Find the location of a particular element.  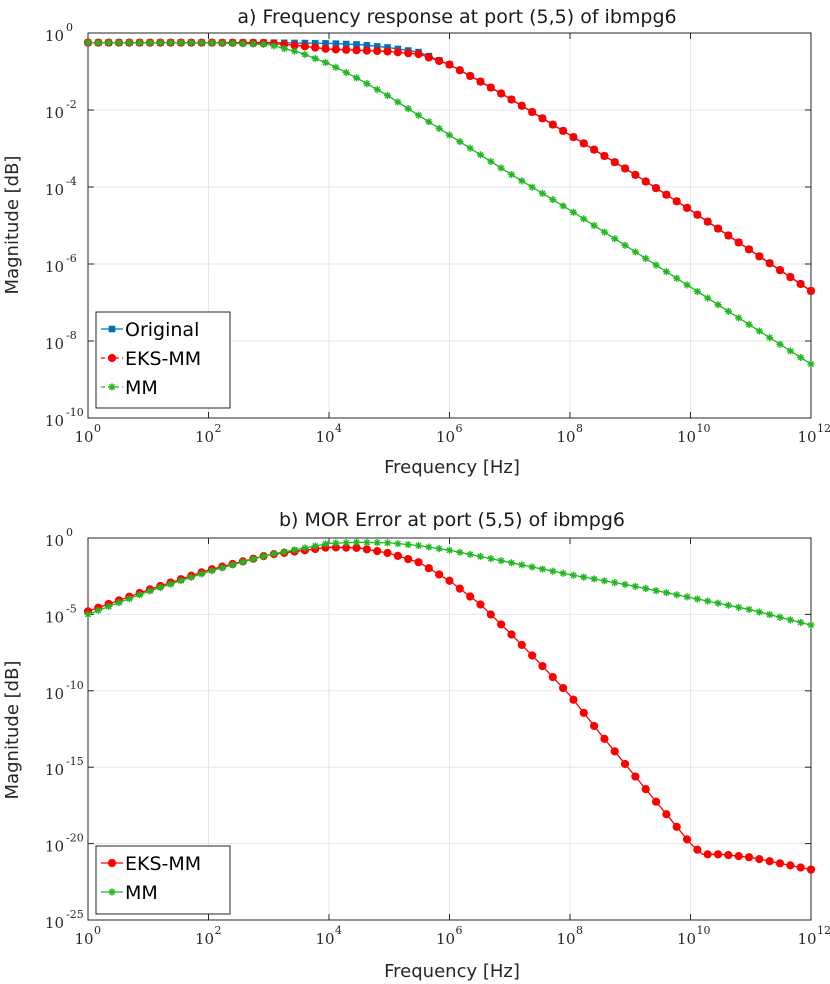

y-tick-exponent: 0 is located at coordinates (69, 532).